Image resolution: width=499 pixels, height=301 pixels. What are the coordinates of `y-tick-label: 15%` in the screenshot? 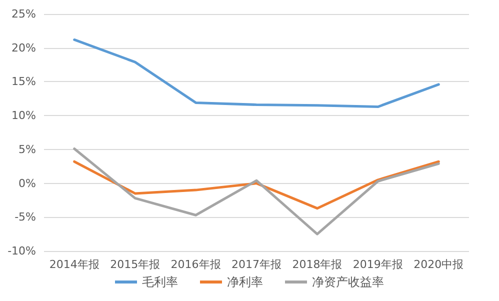 It's located at (24, 81).